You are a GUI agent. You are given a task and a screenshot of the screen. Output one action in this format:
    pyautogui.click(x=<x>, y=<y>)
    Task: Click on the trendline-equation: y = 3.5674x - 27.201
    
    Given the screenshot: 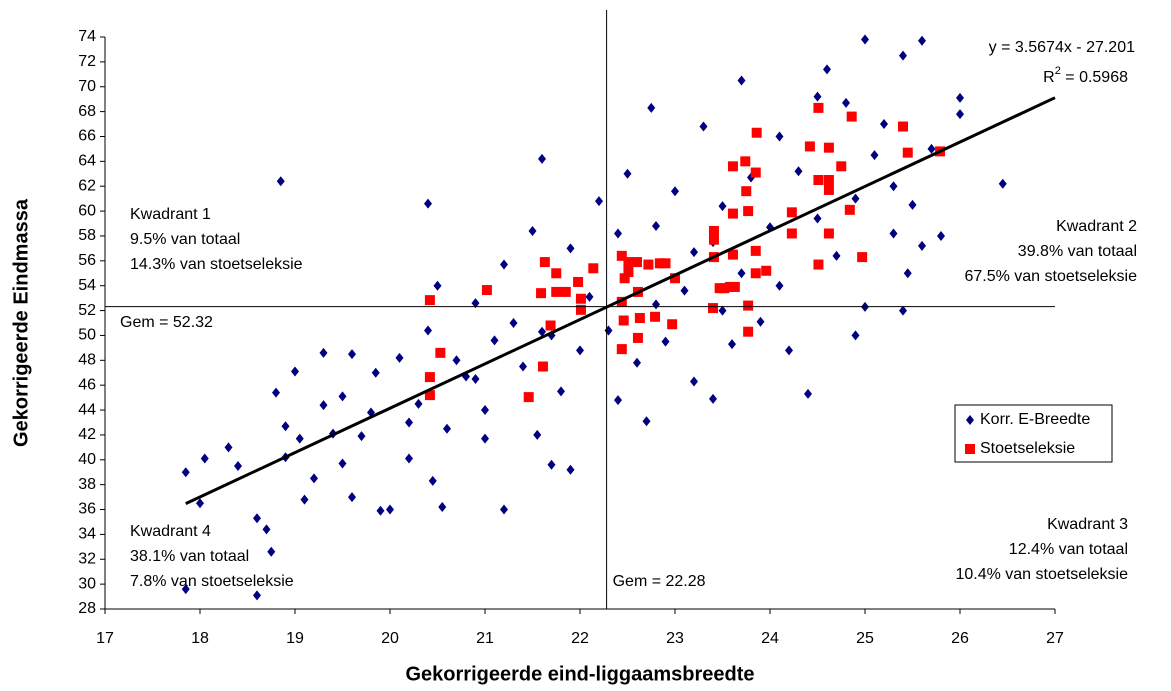 What is the action you would take?
    pyautogui.click(x=1062, y=47)
    